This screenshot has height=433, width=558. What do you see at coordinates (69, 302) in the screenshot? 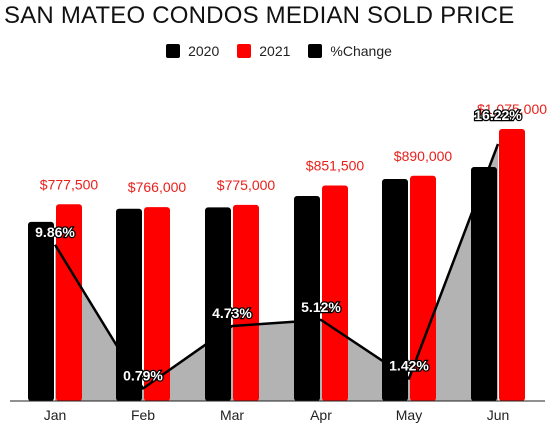
I see `bar-2021-jan` at bounding box center [69, 302].